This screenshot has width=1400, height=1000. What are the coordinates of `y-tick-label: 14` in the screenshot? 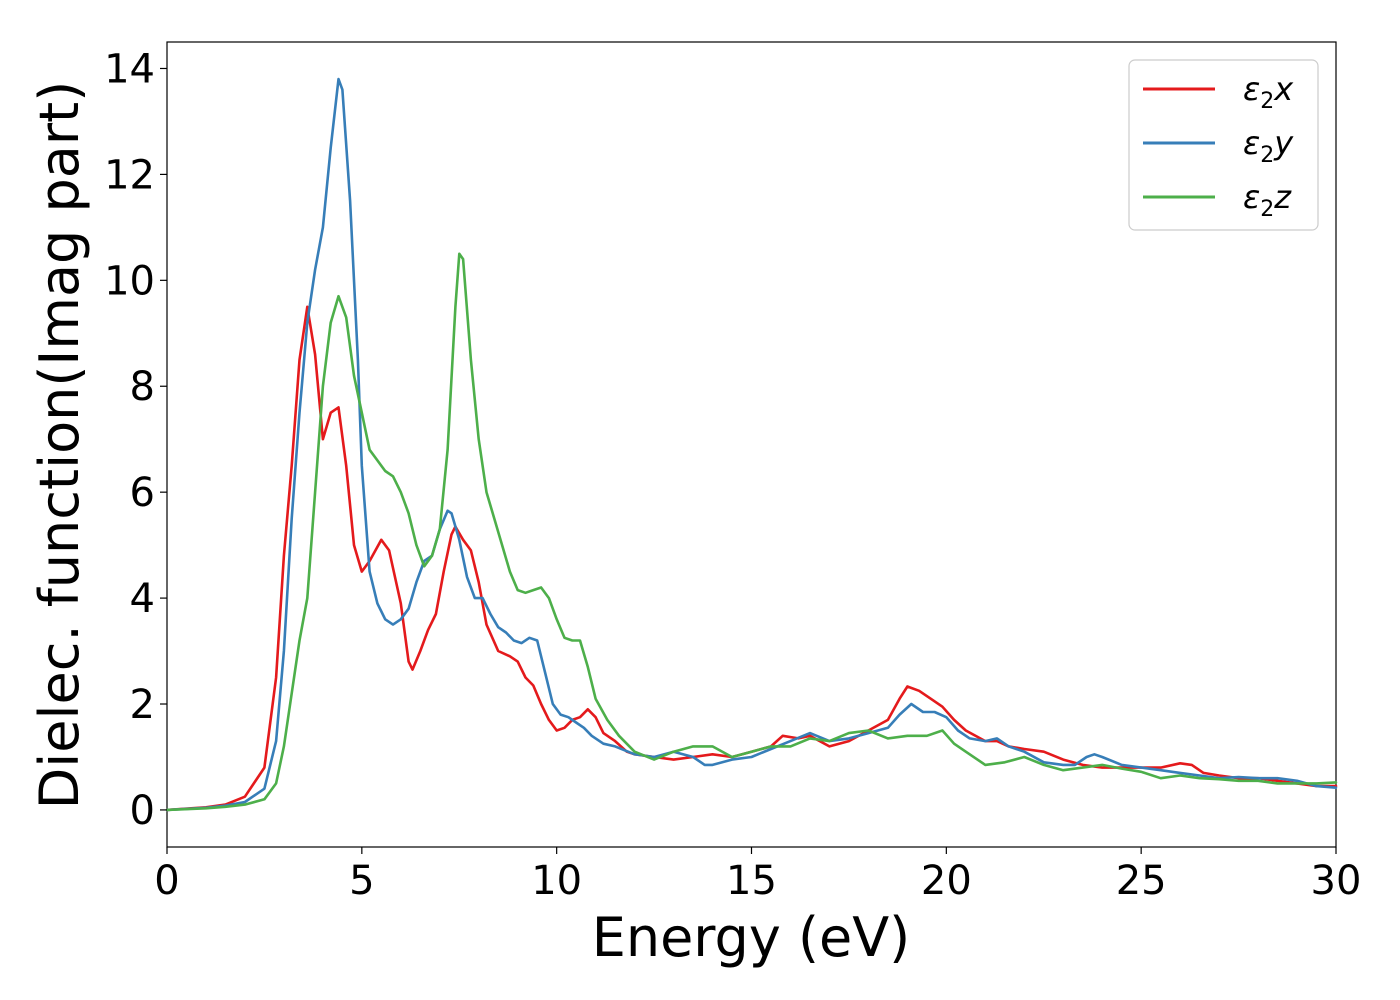 It's located at (129, 69).